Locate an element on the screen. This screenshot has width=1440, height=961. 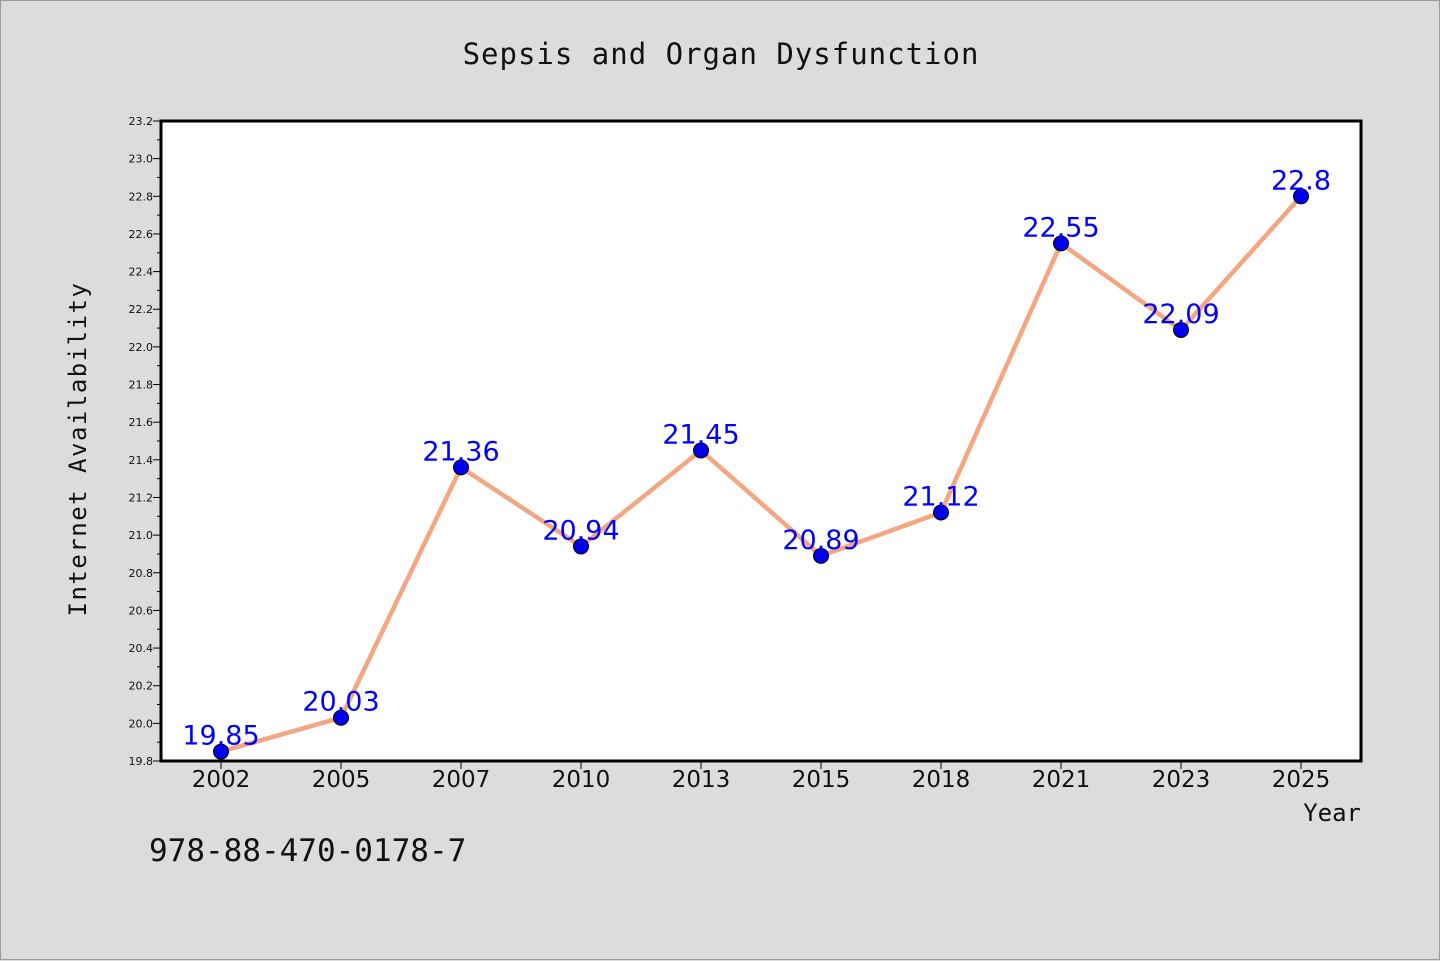
x-tick-label: 2018 is located at coordinates (941, 780).